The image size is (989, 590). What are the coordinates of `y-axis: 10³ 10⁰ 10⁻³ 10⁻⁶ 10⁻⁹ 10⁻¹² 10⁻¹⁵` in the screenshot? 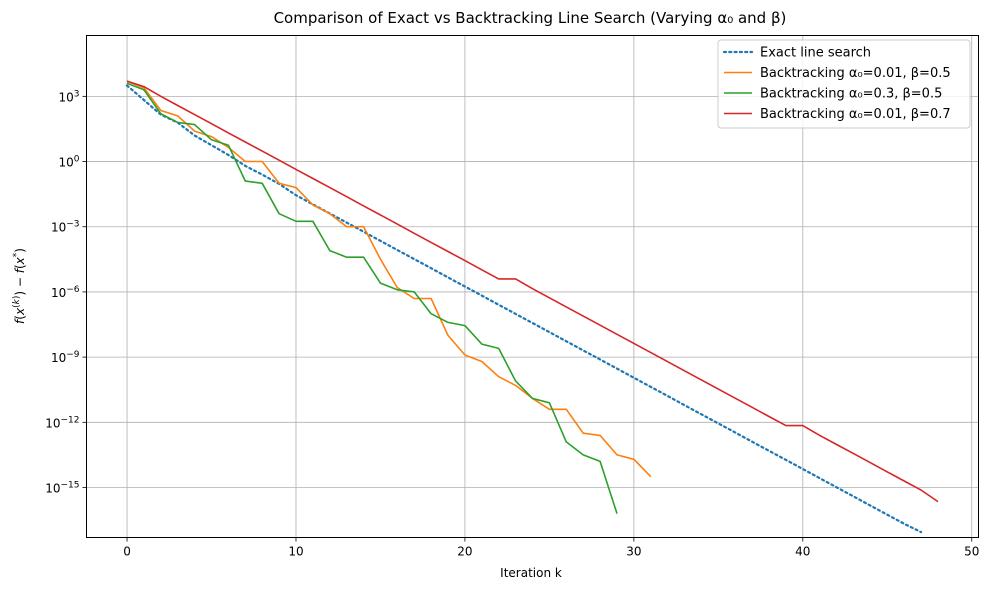 It's located at (66, 292).